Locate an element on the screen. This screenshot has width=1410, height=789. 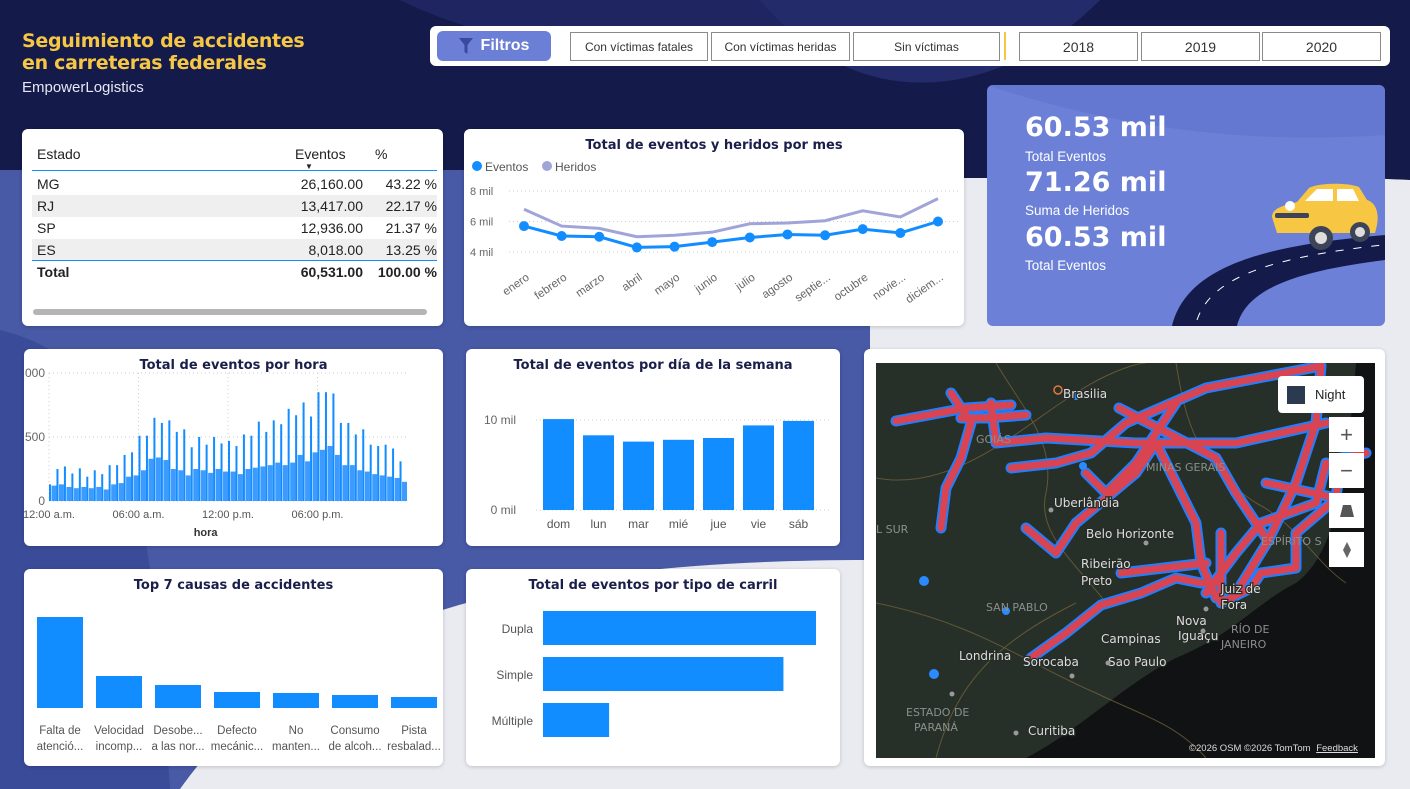
city-dot is located at coordinates (1051, 510).